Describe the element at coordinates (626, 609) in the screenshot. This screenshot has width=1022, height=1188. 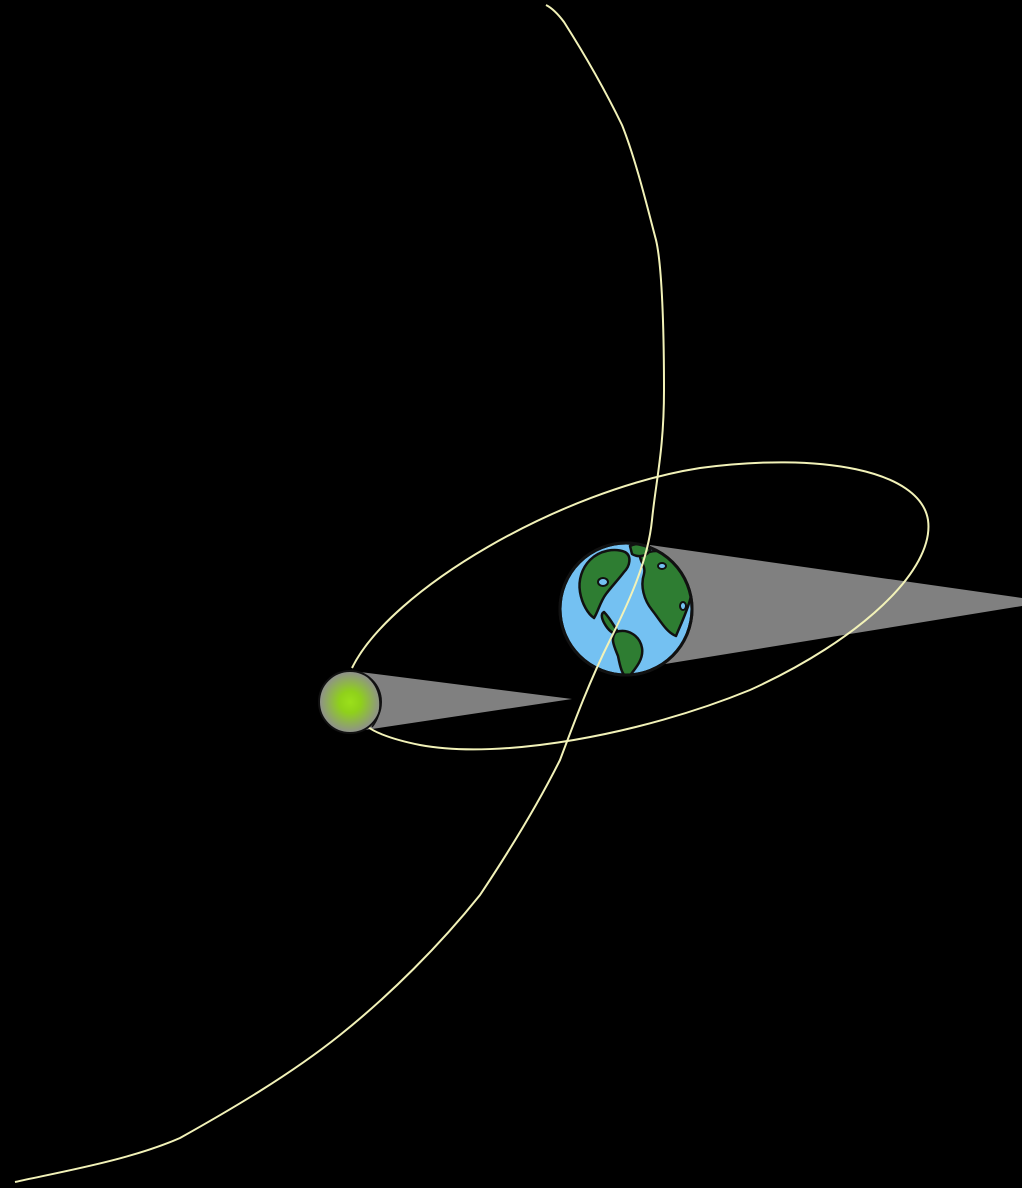
I see `earth-globe-icon` at that location.